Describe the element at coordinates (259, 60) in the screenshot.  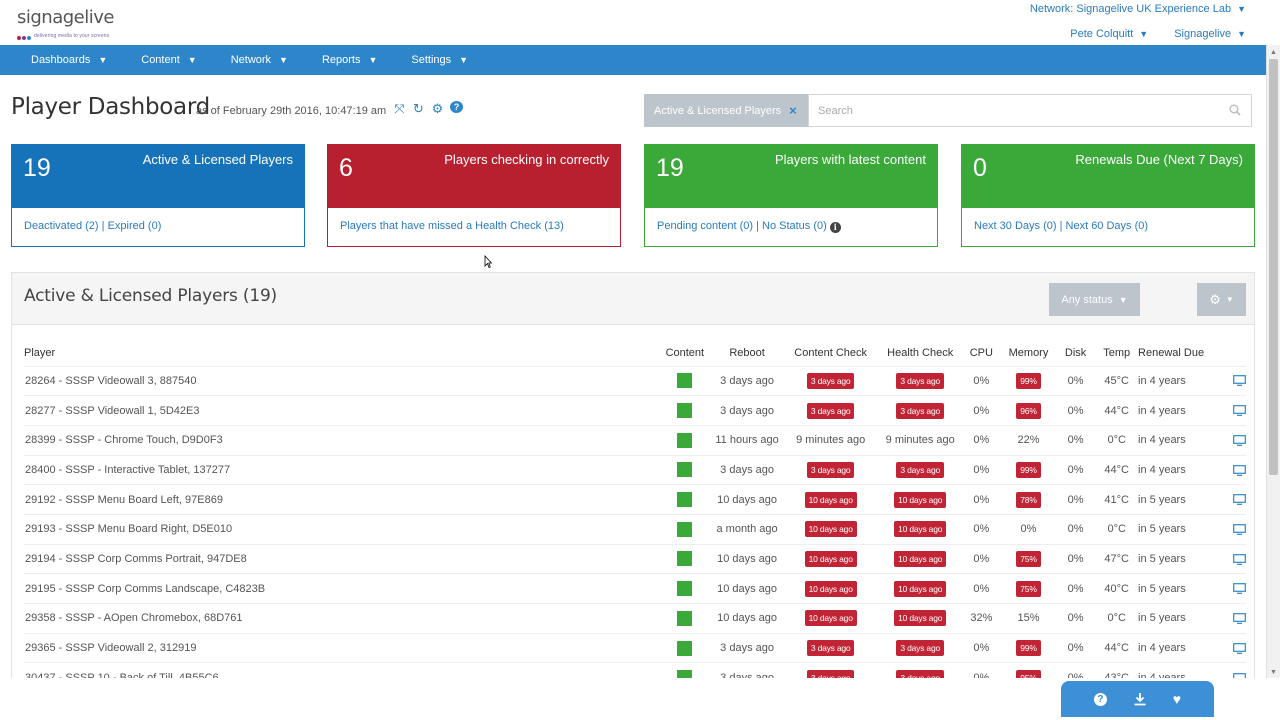
I see `nav-network: Network ▼` at that location.